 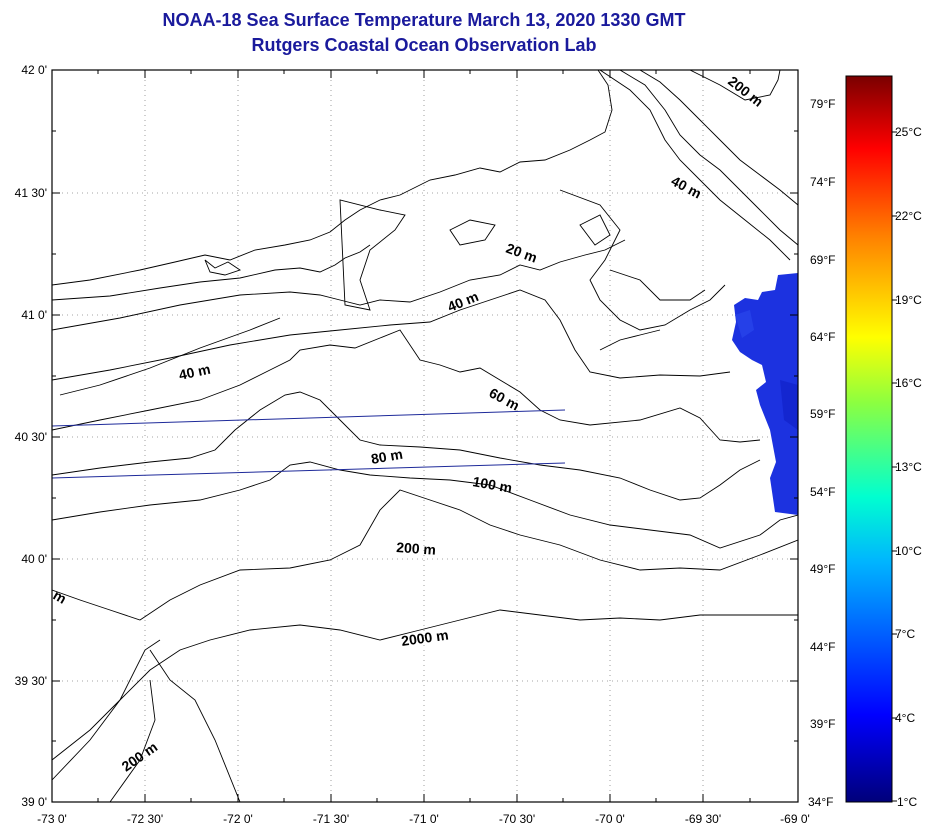 I want to click on celsius-label: 22°C, so click(x=908, y=216).